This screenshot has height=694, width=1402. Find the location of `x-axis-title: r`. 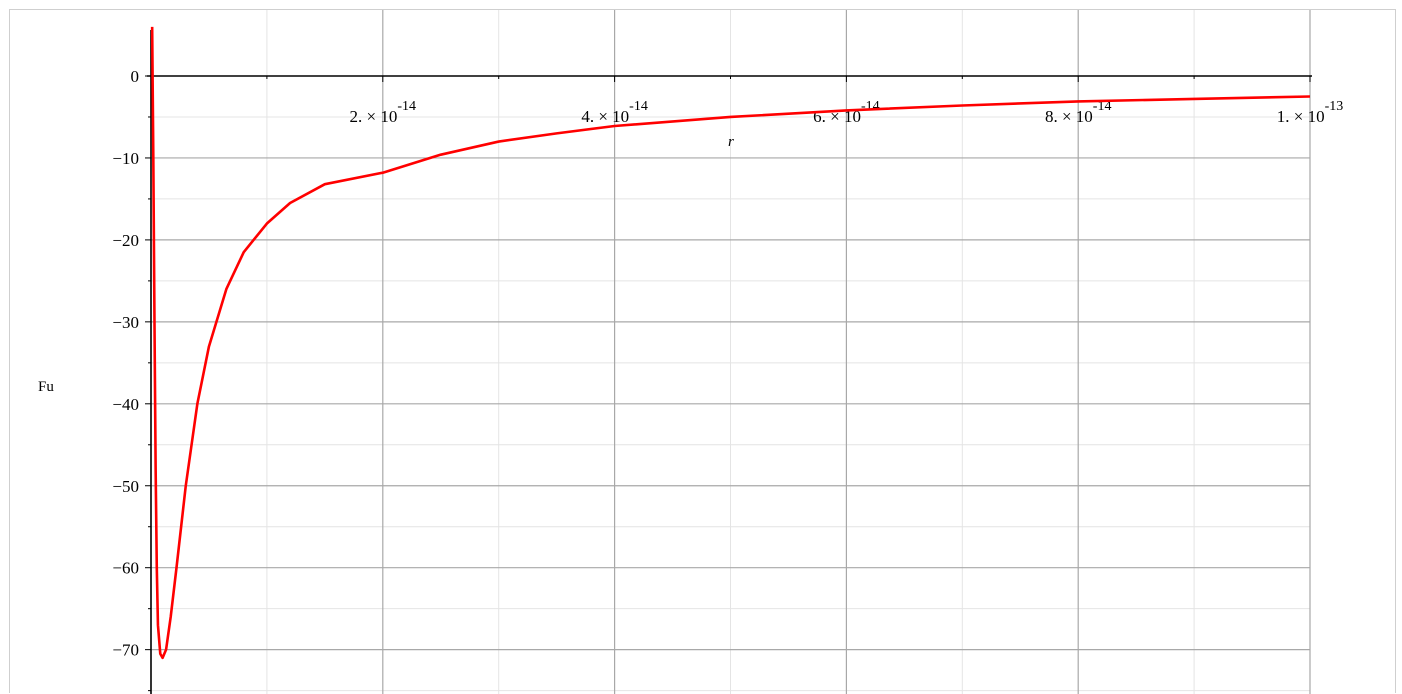

x-axis-title: r is located at coordinates (731, 142).